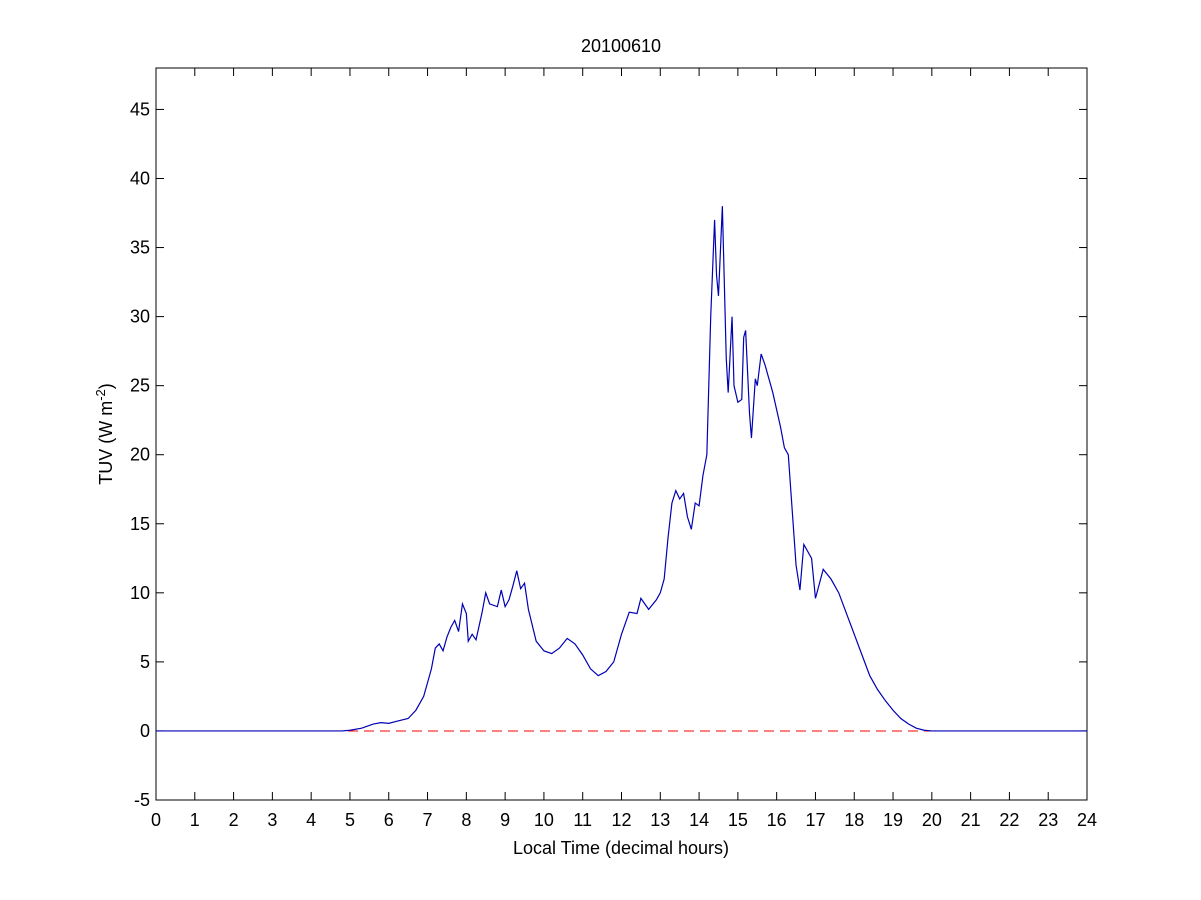  What do you see at coordinates (195, 820) in the screenshot?
I see `x-tick-label: 1` at bounding box center [195, 820].